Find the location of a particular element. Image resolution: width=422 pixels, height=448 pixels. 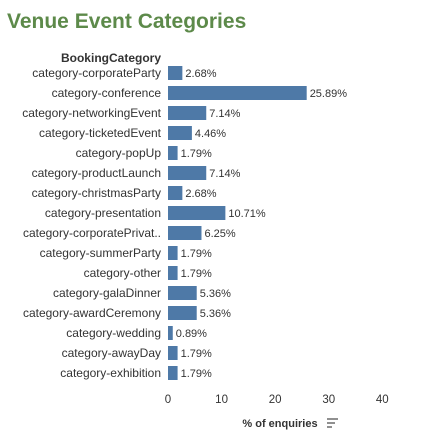

category-label: category-christmasParty is located at coordinates (96, 193).